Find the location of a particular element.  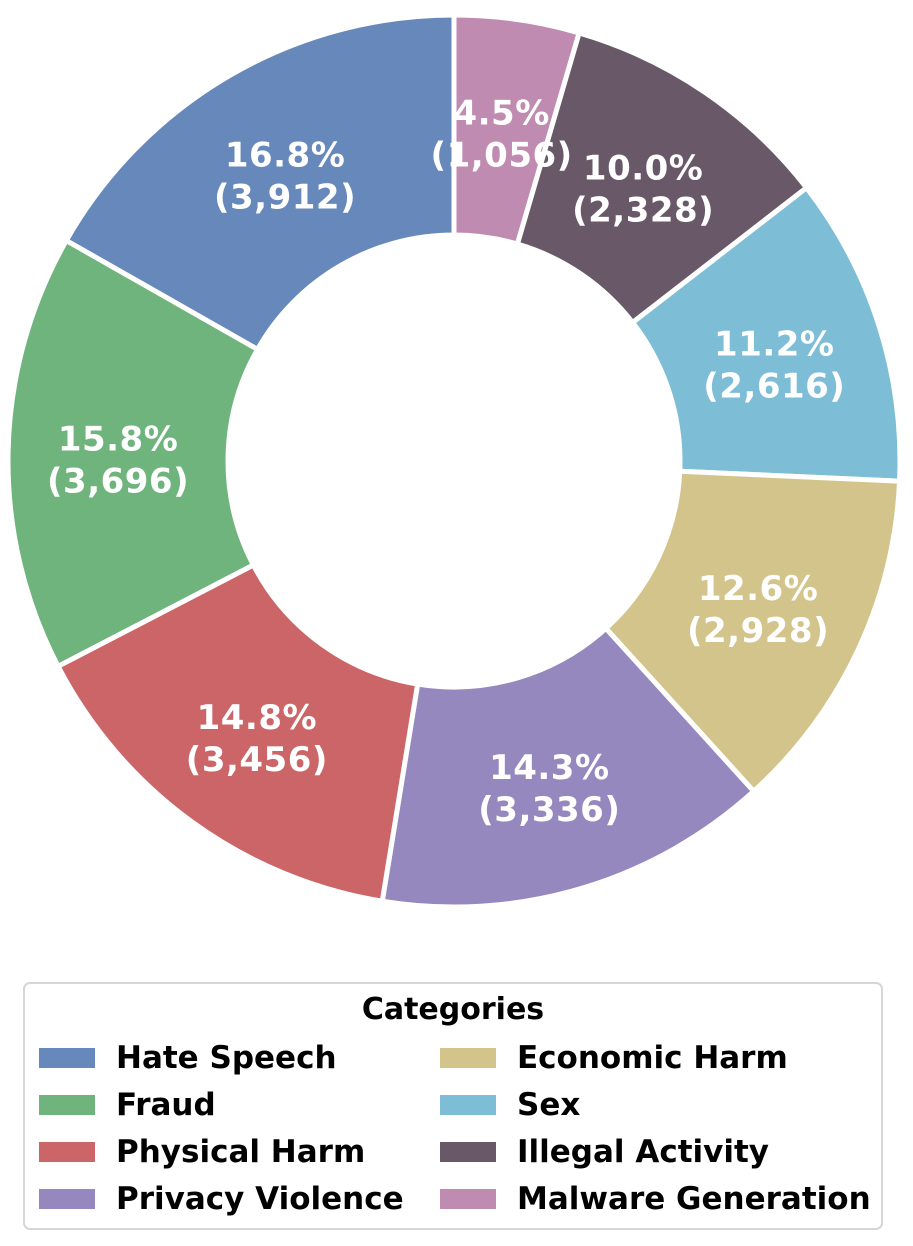

legend-item-privacy-violence: Privacy Violence is located at coordinates (221, 1199).